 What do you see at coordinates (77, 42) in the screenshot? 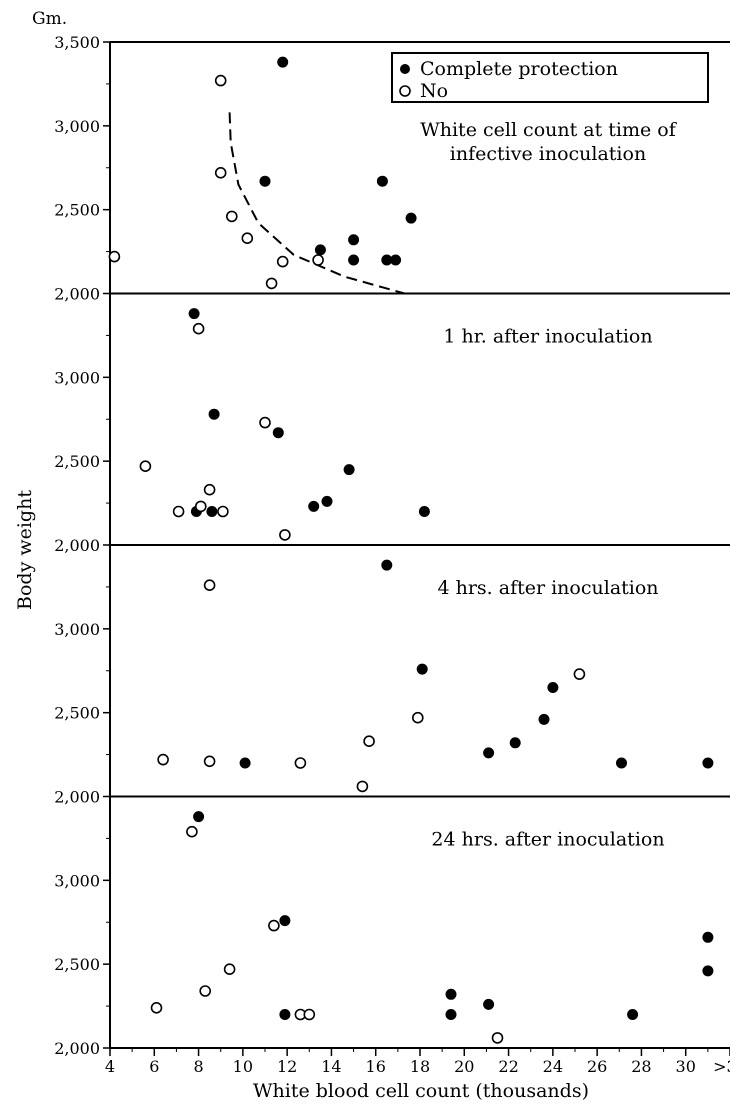
I see `y-tick-label: 3,500` at bounding box center [77, 42].